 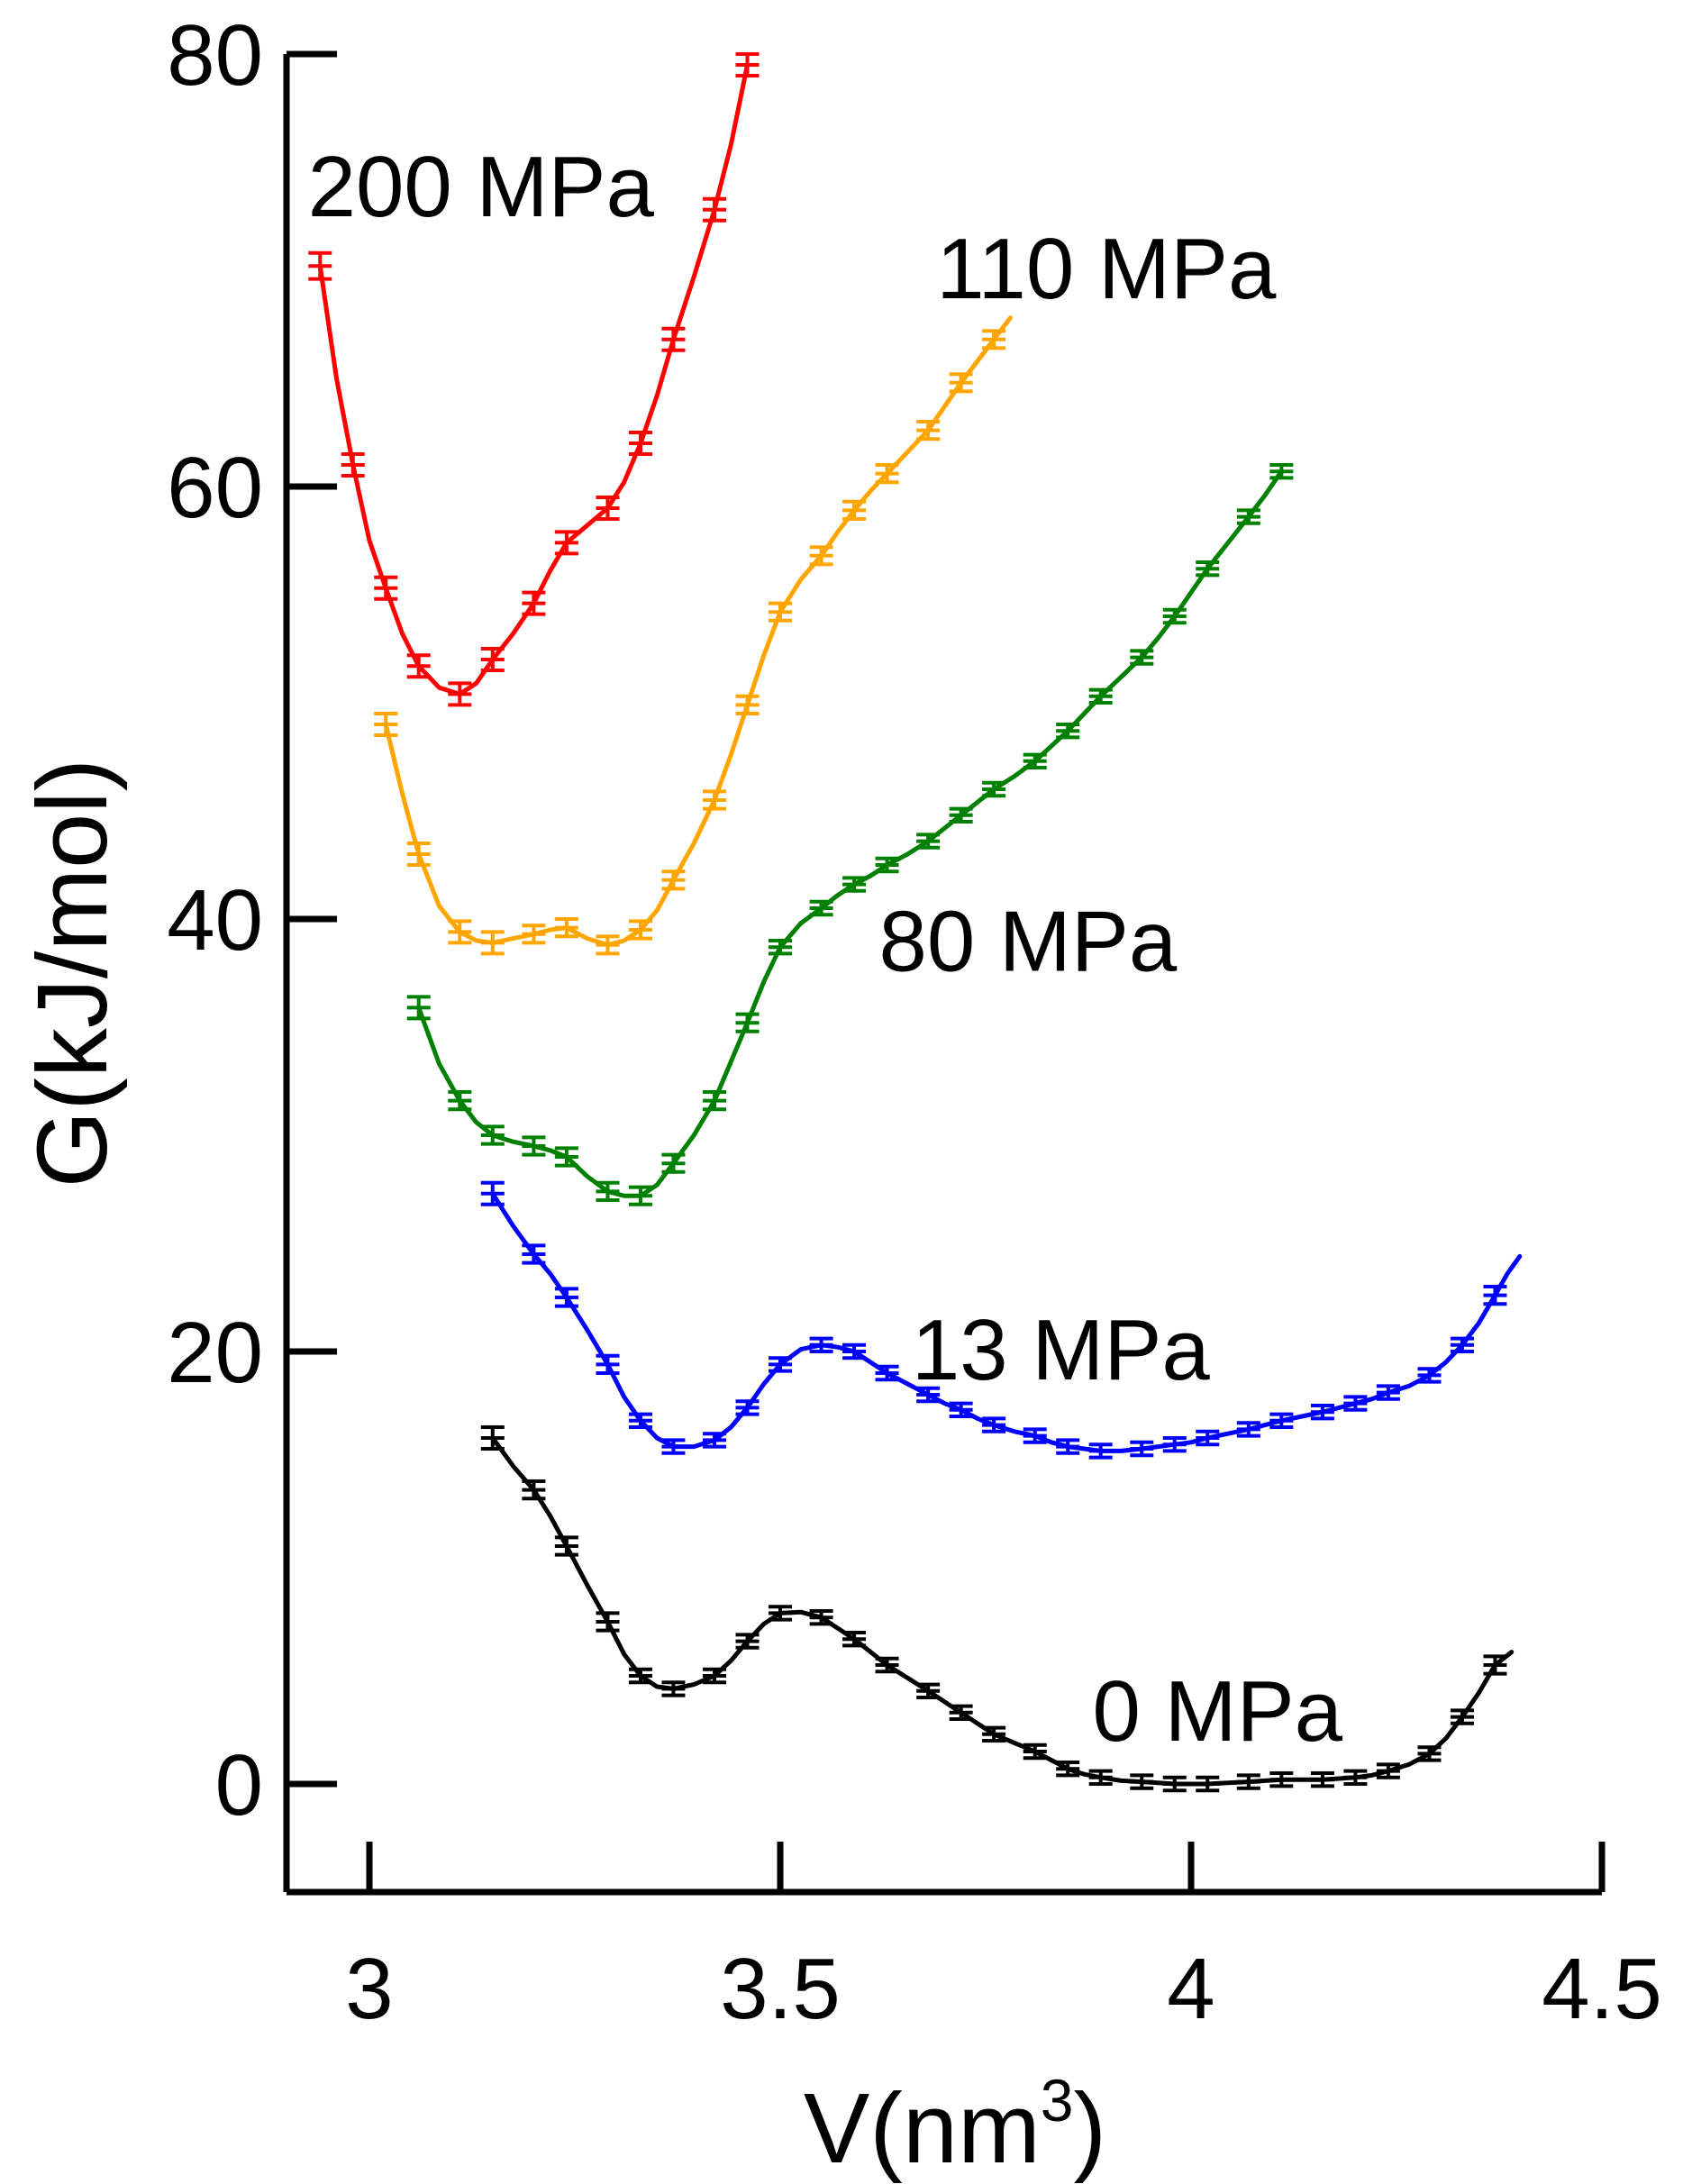 I want to click on x-tick-label: 3.5, so click(x=780, y=1989).